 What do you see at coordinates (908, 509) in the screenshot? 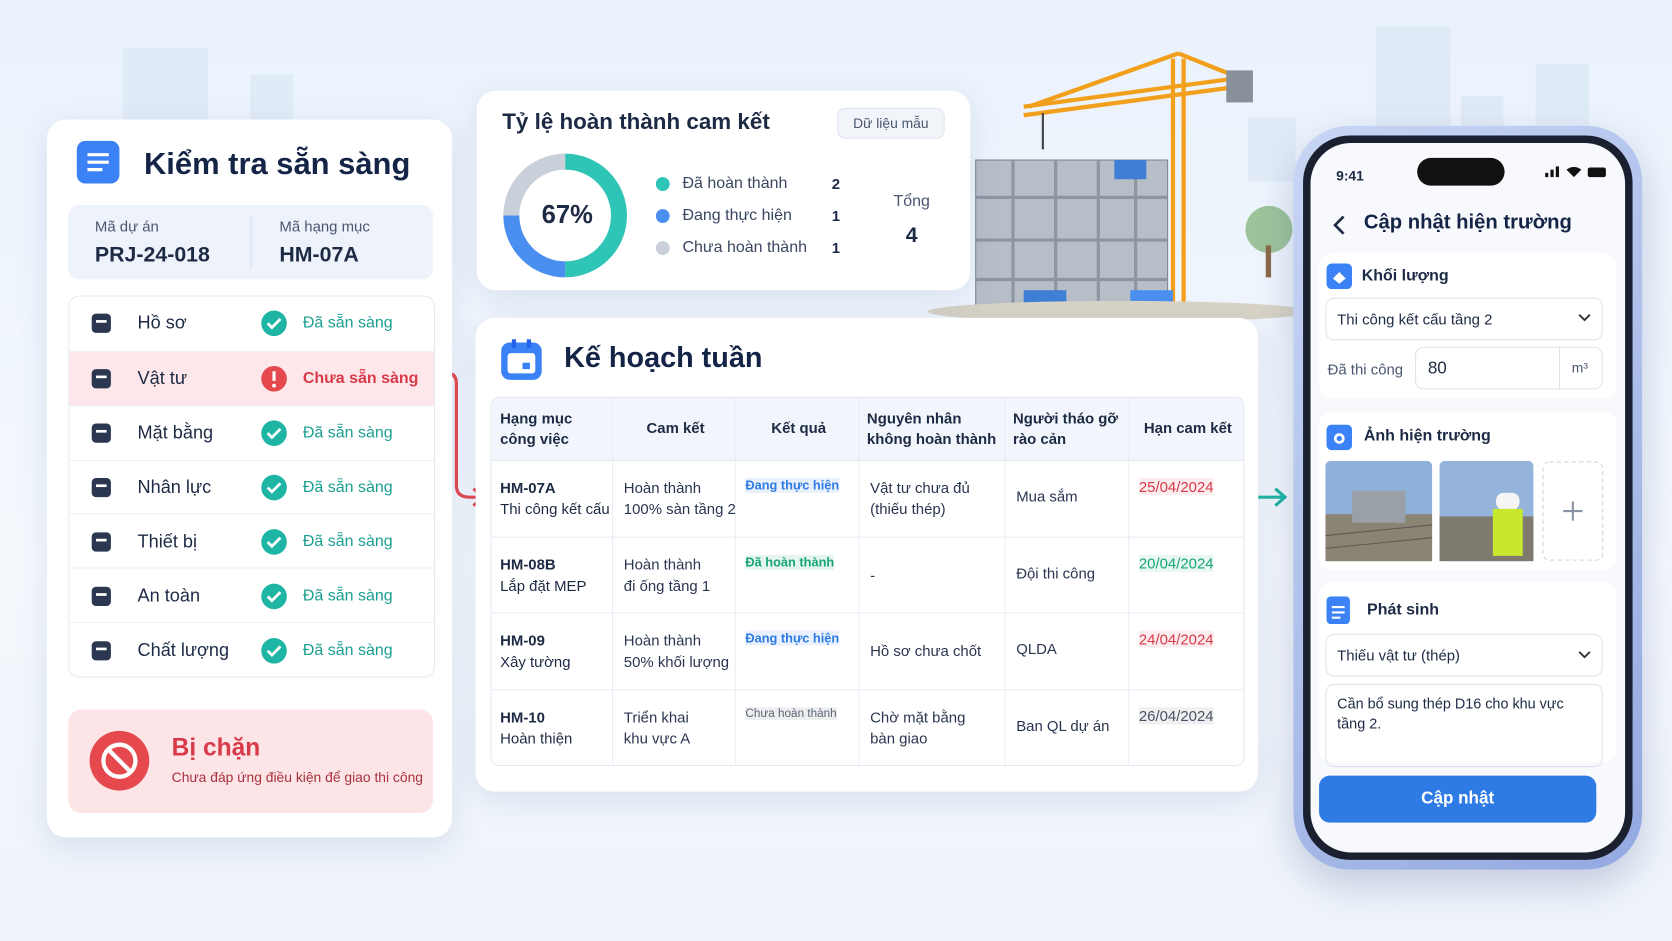
I see `reason-line: (thiếu thép)` at bounding box center [908, 509].